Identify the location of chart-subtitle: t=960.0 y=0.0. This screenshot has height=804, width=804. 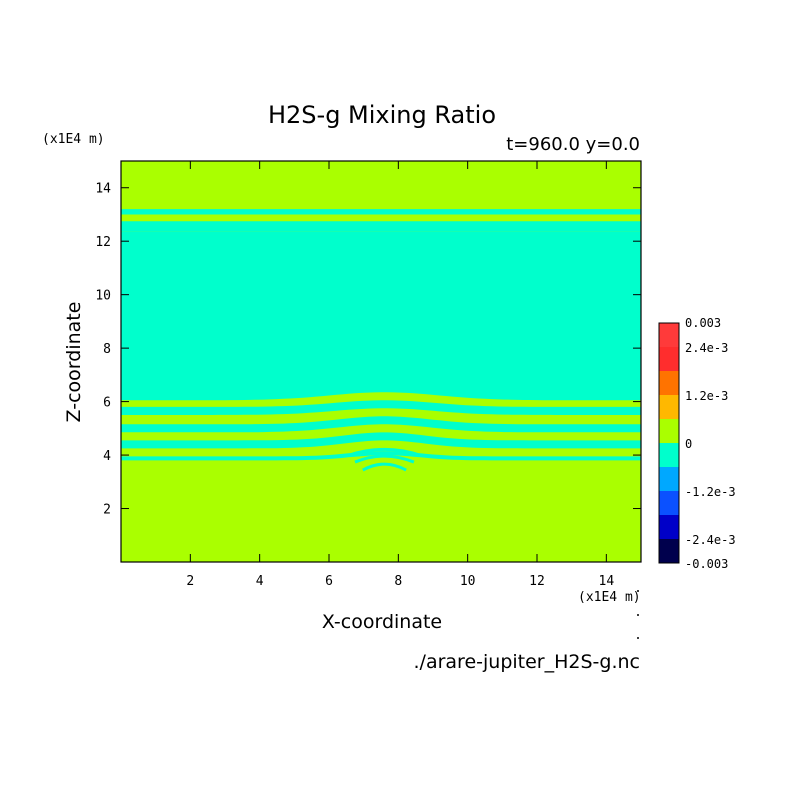
(573, 144).